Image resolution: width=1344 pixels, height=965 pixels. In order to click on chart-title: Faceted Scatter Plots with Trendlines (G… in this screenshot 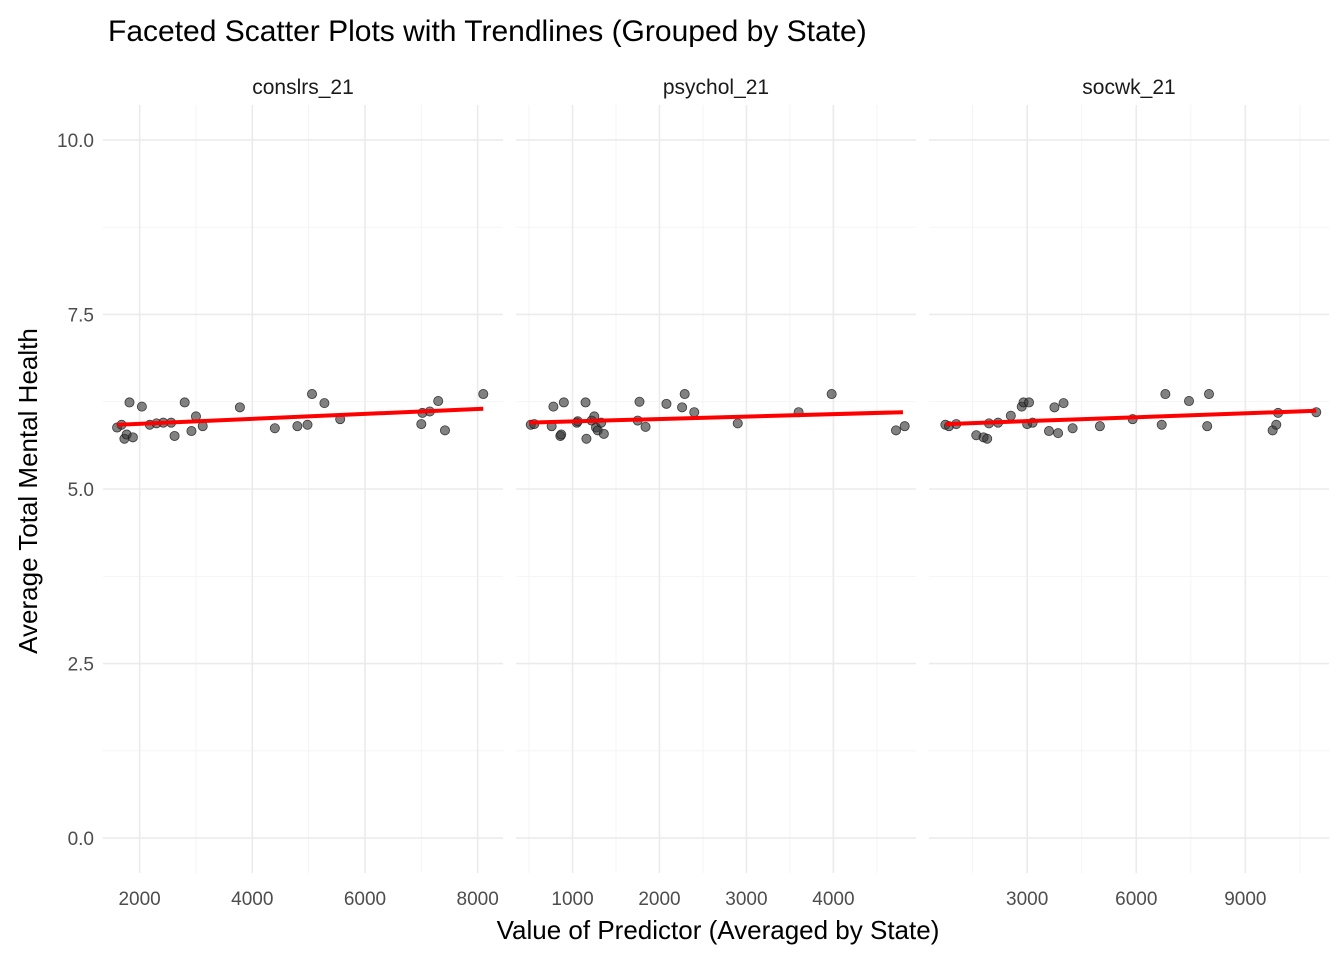, I will do `click(487, 31)`.